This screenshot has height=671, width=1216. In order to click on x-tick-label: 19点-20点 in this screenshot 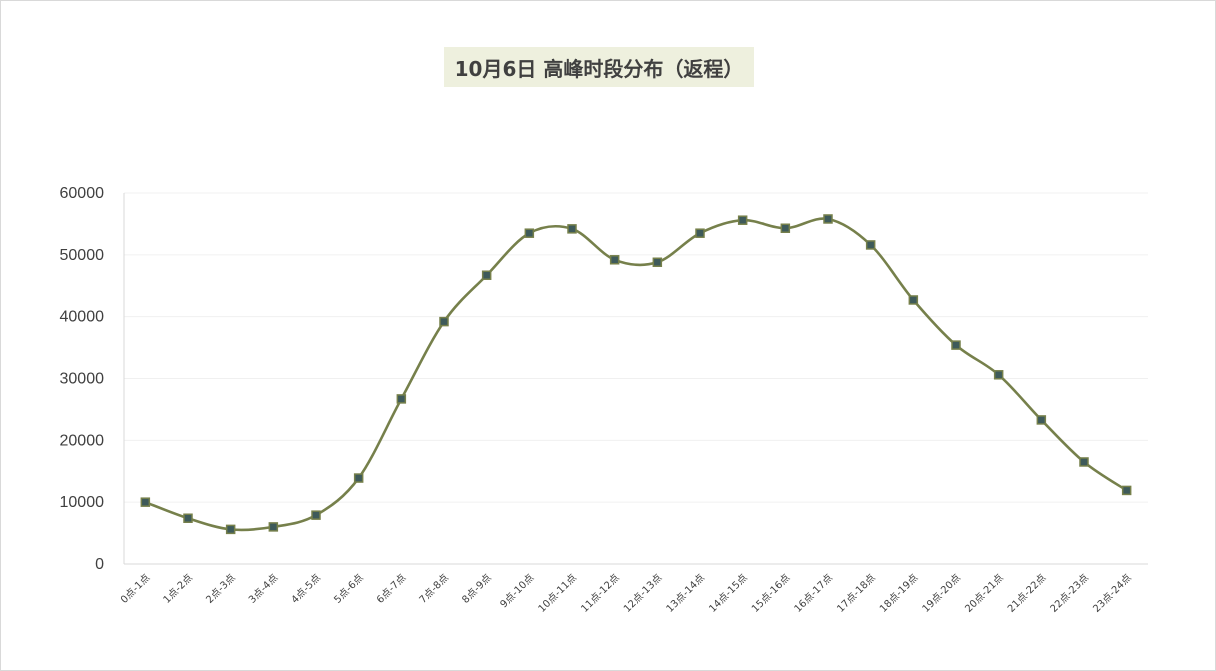, I will do `click(941, 593)`.